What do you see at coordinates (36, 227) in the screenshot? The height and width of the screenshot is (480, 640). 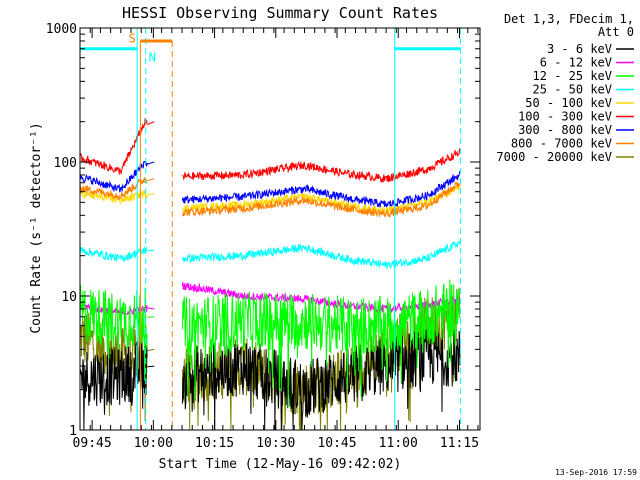 I see `y-axis-label: Count Rate (s⁻¹ detector⁻¹)` at bounding box center [36, 227].